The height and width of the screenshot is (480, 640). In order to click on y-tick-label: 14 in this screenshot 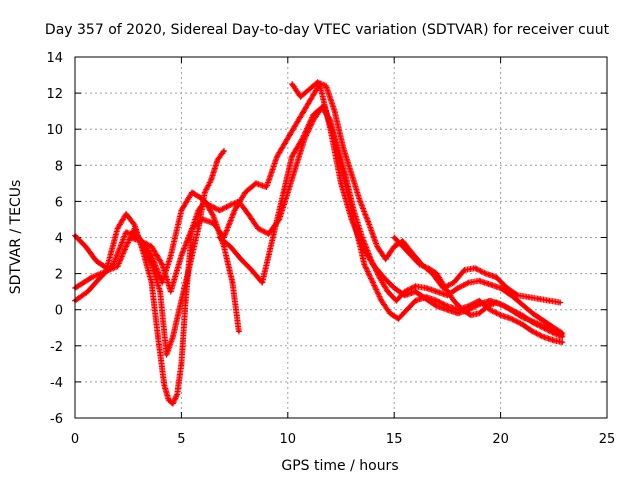, I will do `click(54, 58)`.